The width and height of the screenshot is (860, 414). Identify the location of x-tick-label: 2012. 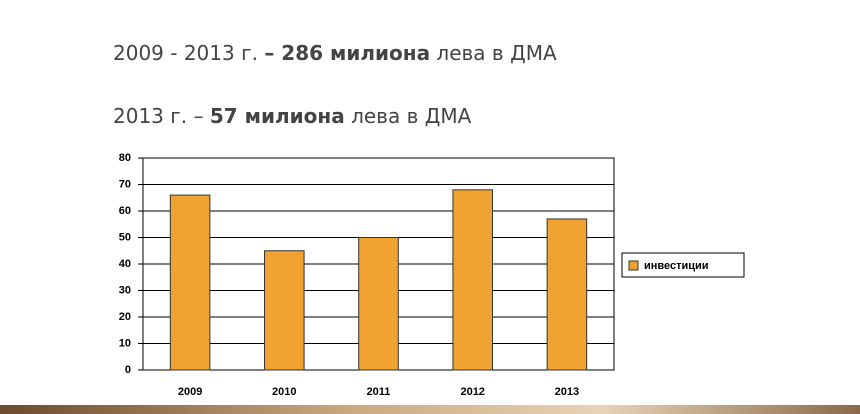
(472, 392).